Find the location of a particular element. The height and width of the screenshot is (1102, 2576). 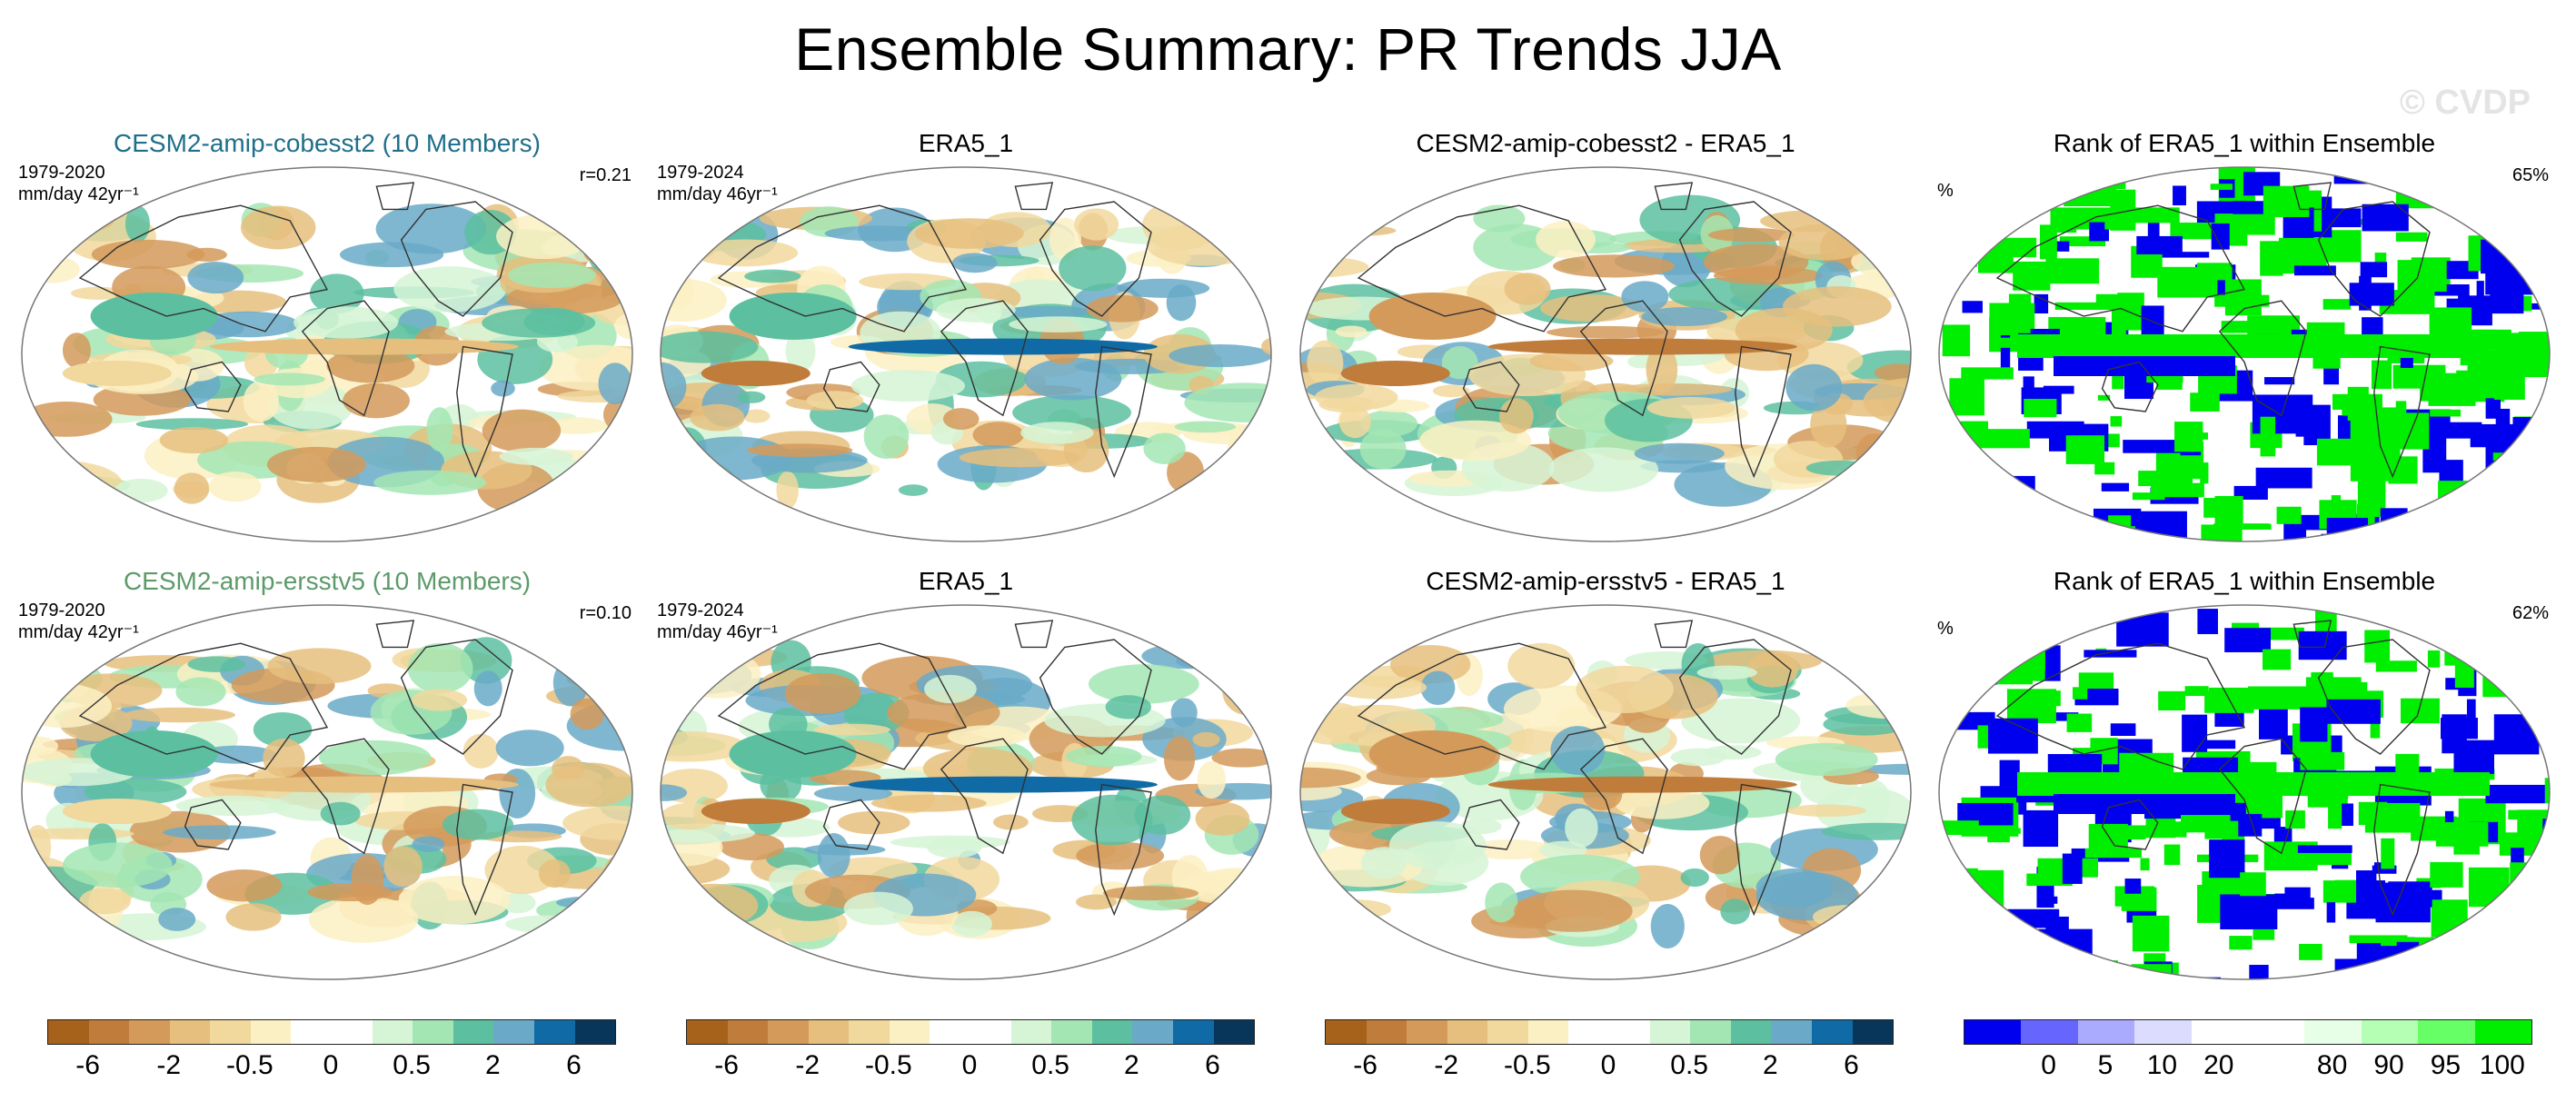

colorbar-tick-label: 20 is located at coordinates (2219, 1065).